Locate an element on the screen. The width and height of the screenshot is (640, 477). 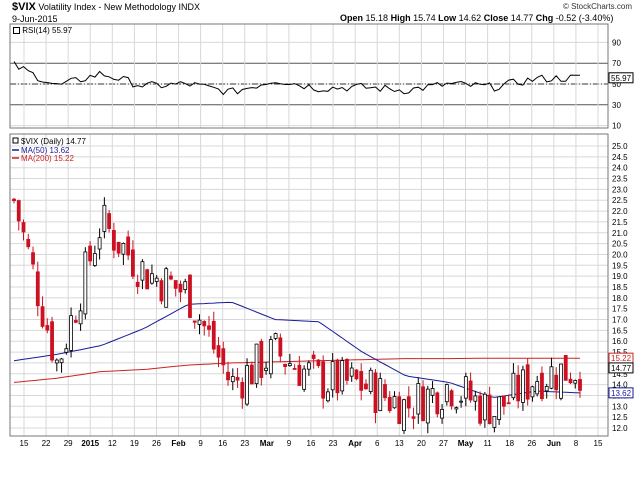
symbol: $VIX is located at coordinates (24, 7).